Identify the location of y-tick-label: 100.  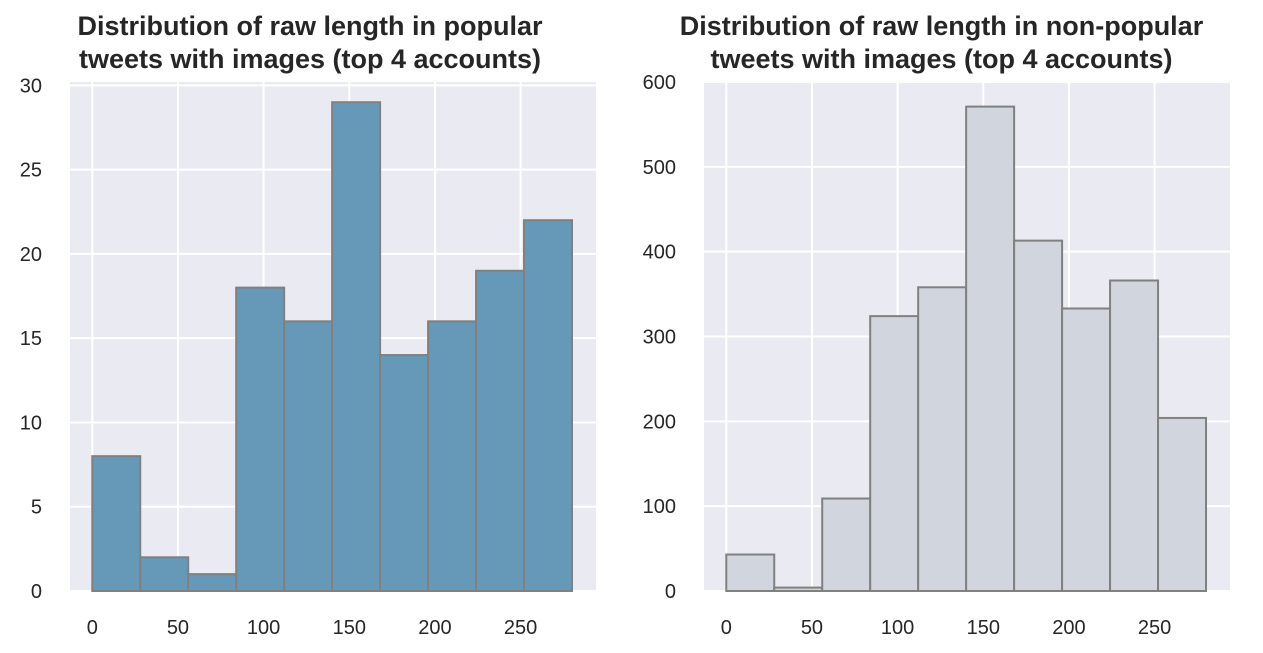
(659, 507).